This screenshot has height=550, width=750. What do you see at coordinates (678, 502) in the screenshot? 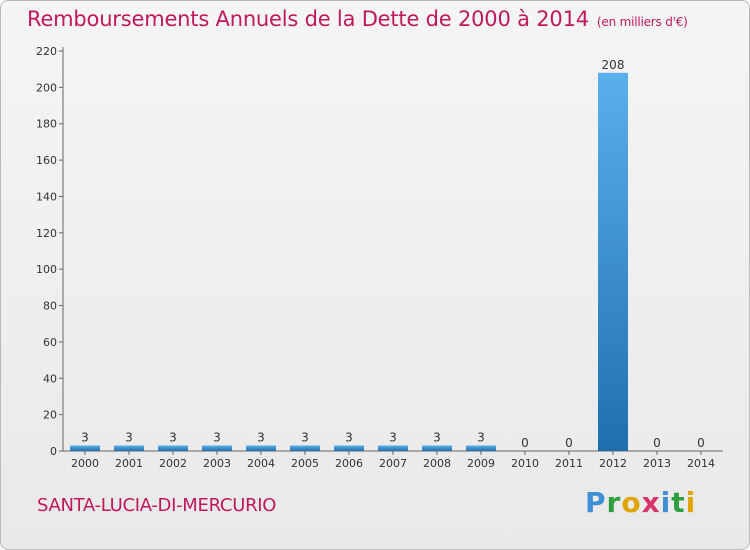
I see `brand-letter: t` at bounding box center [678, 502].